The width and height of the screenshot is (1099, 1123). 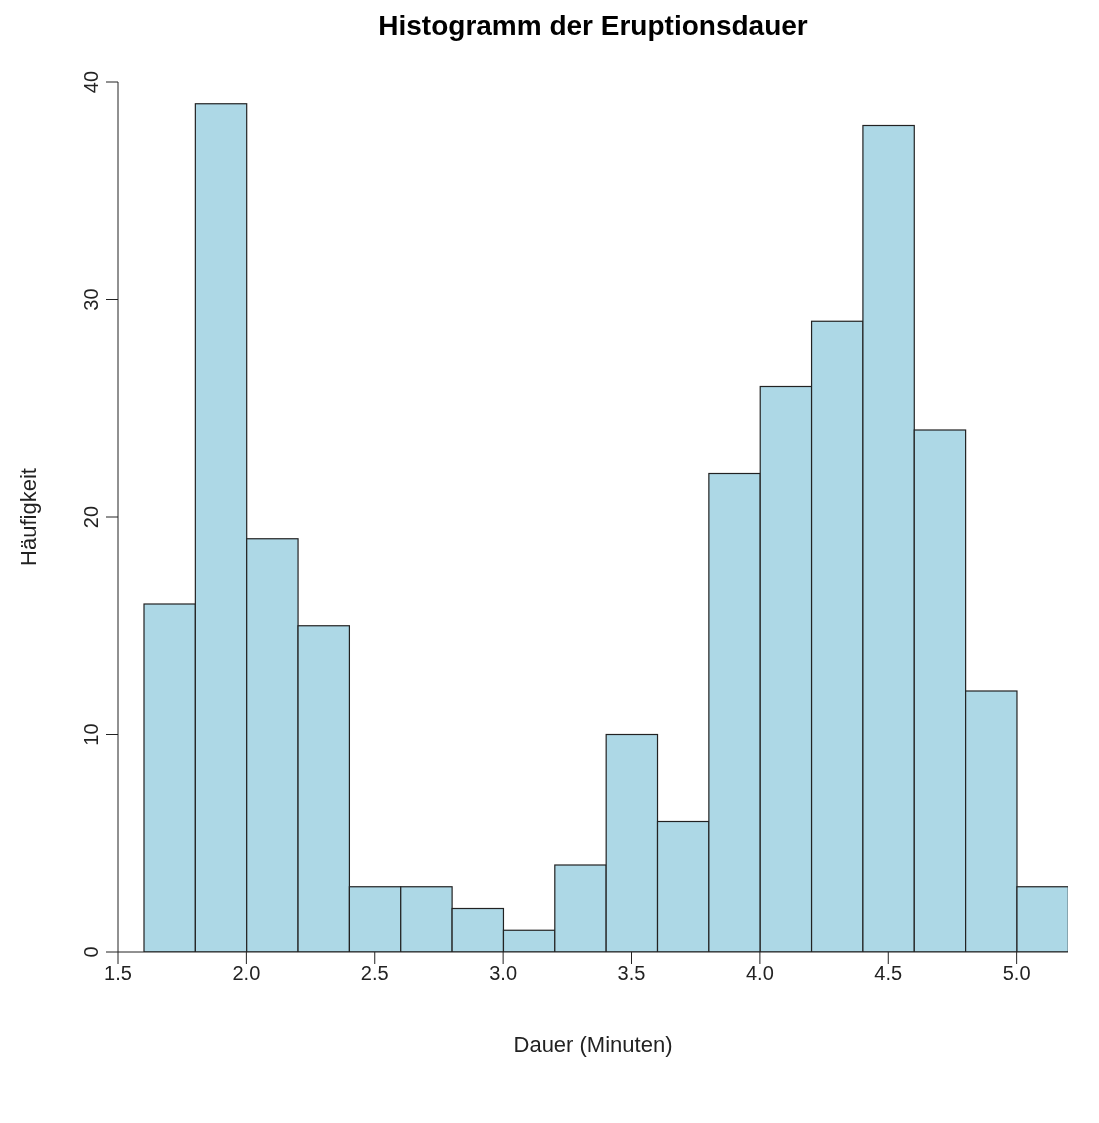 I want to click on x-tick-label: 3.5, so click(x=631, y=973).